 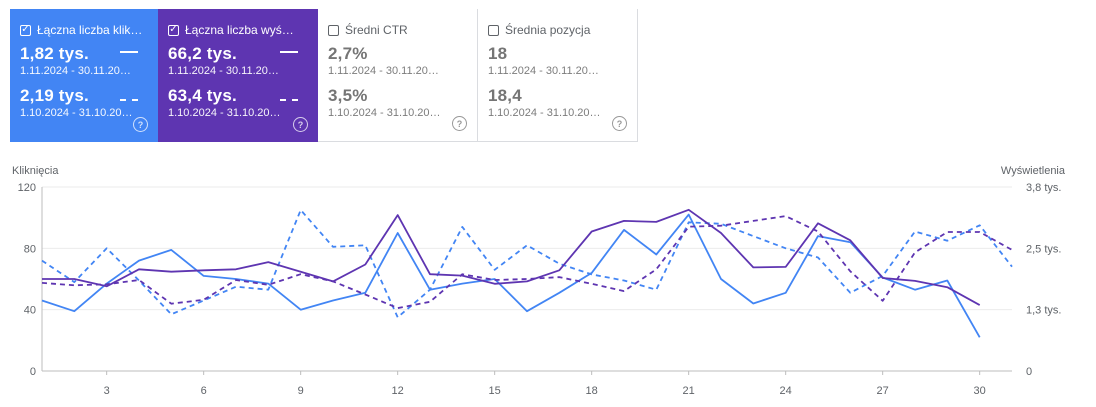 I want to click on left-tick-label: 0, so click(x=33, y=372).